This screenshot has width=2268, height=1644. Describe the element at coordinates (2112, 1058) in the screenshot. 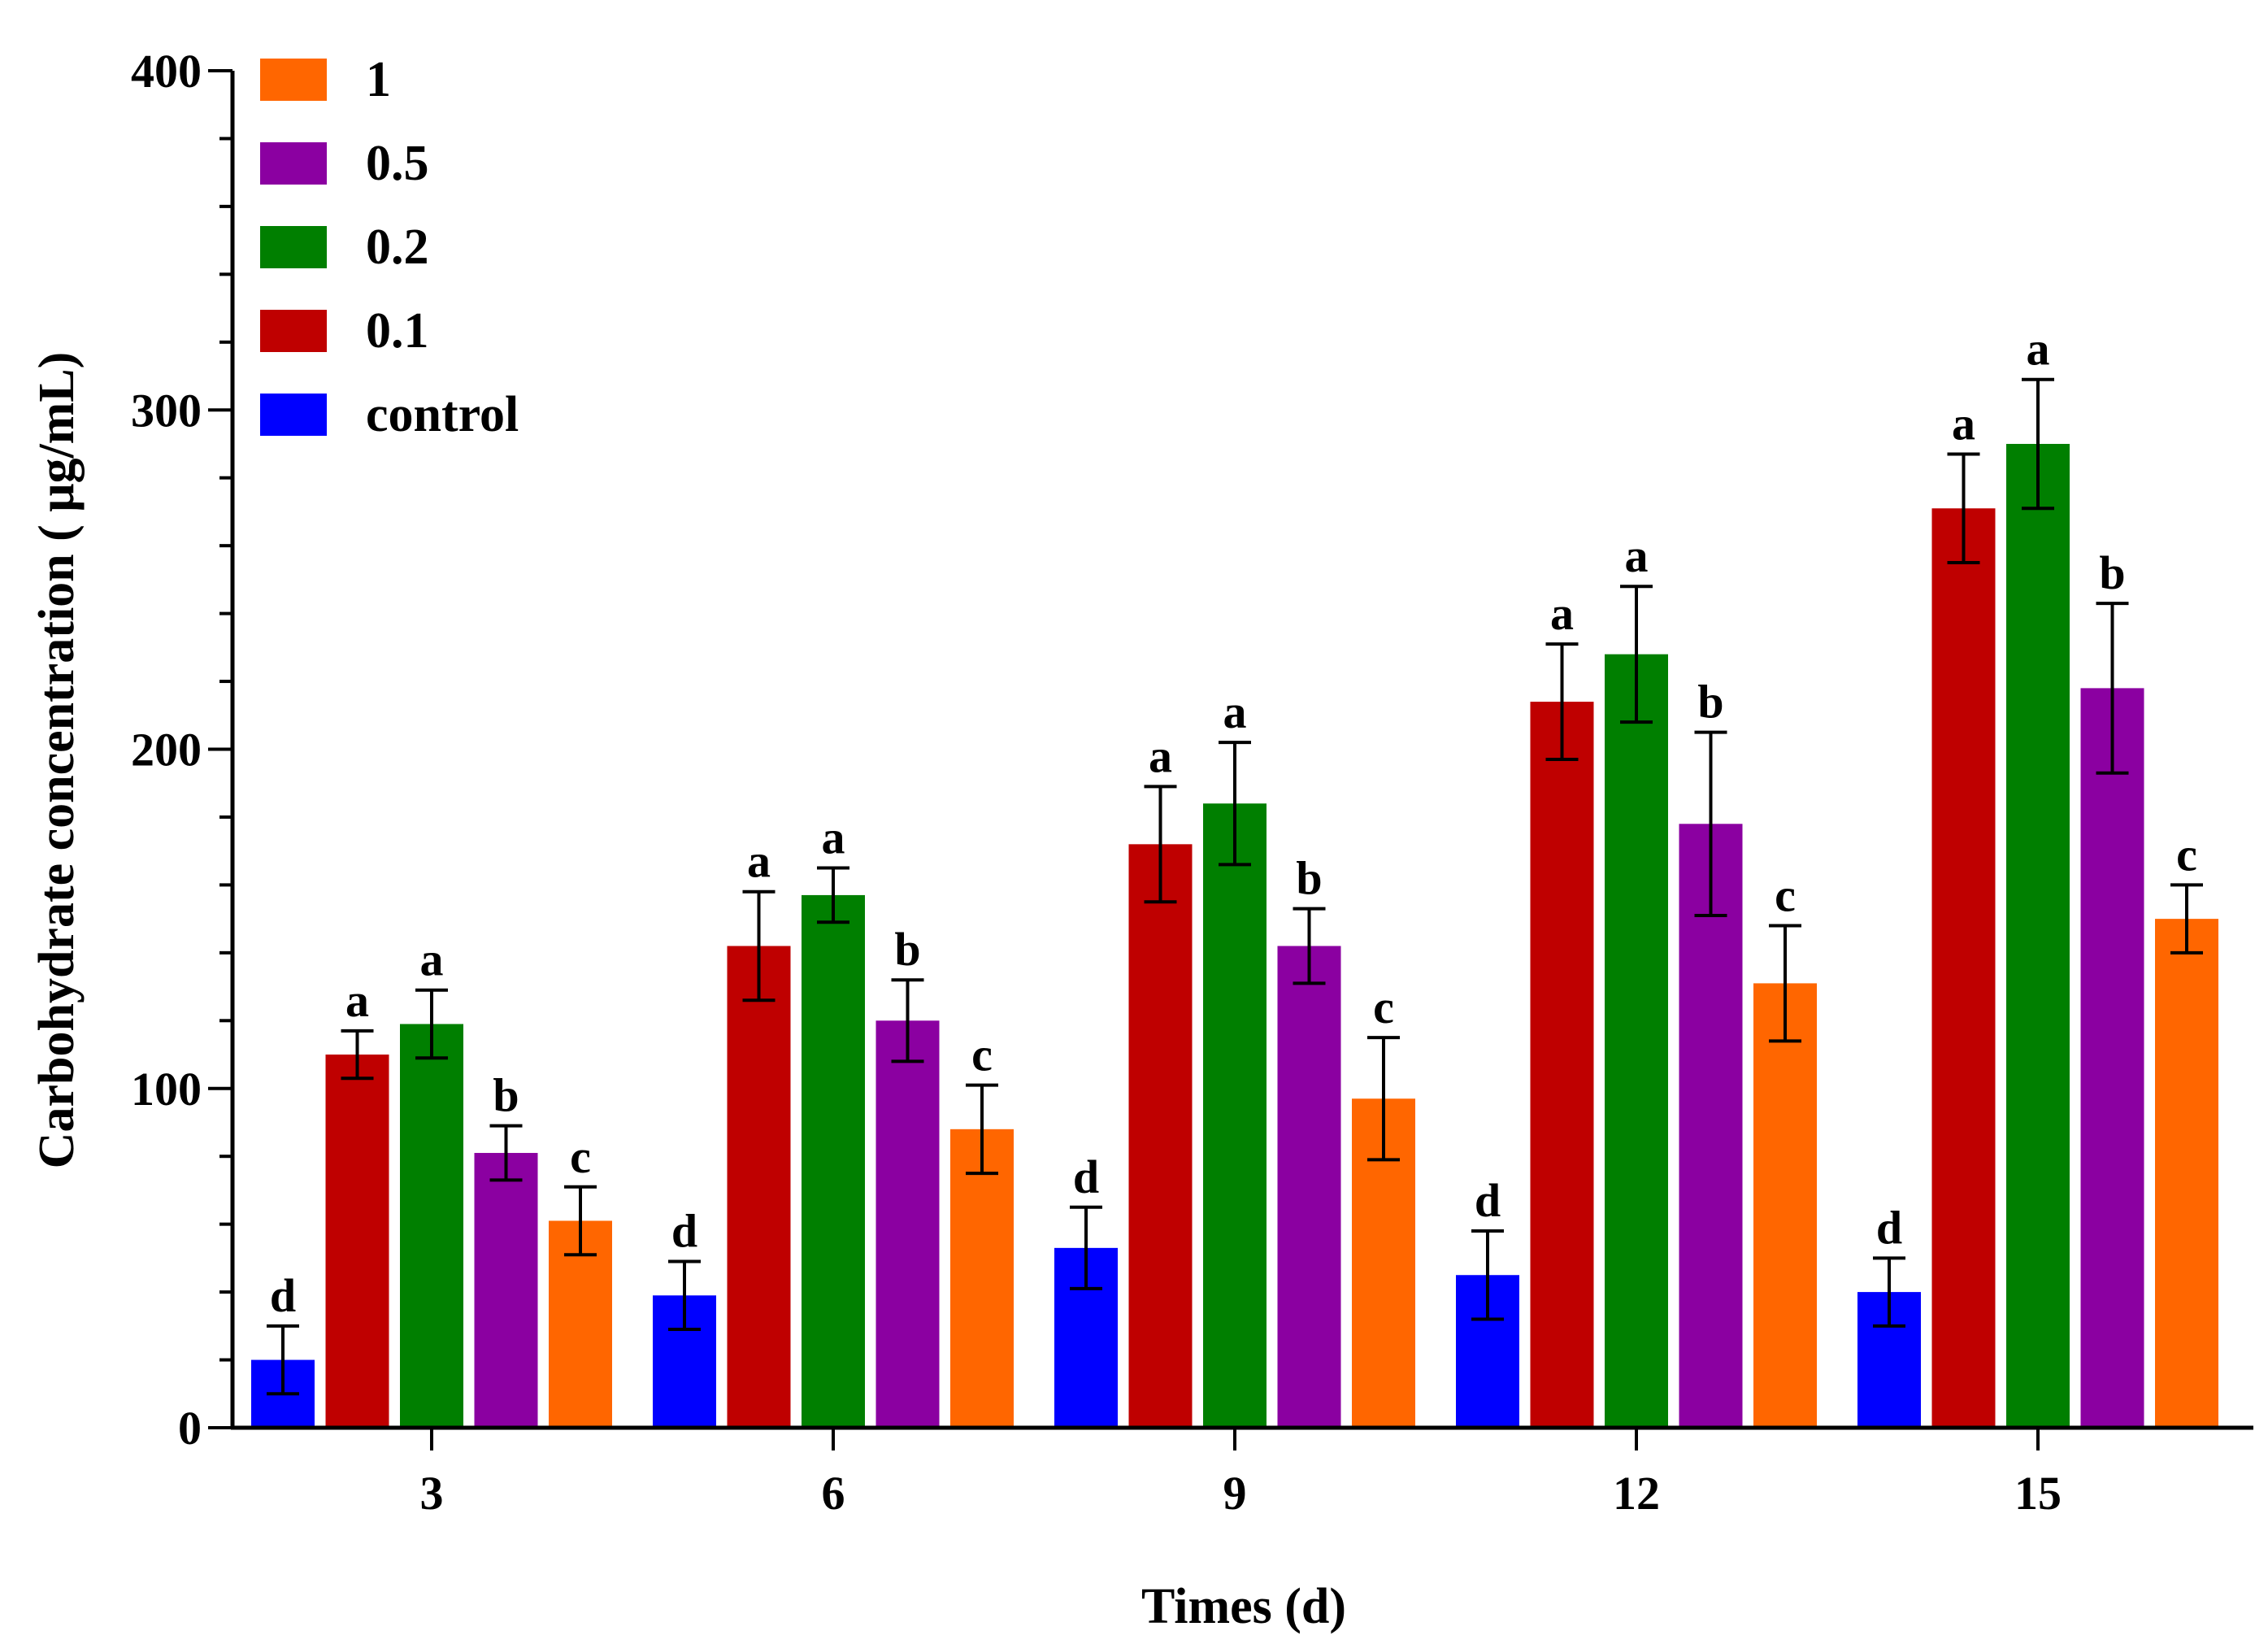

I see `bar-0.5-day-15` at that location.